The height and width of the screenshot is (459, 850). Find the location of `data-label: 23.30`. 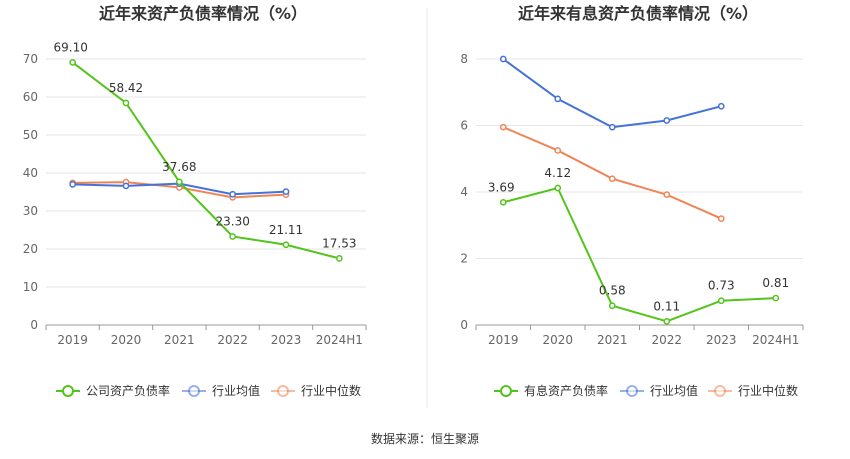

data-label: 23.30 is located at coordinates (232, 221).